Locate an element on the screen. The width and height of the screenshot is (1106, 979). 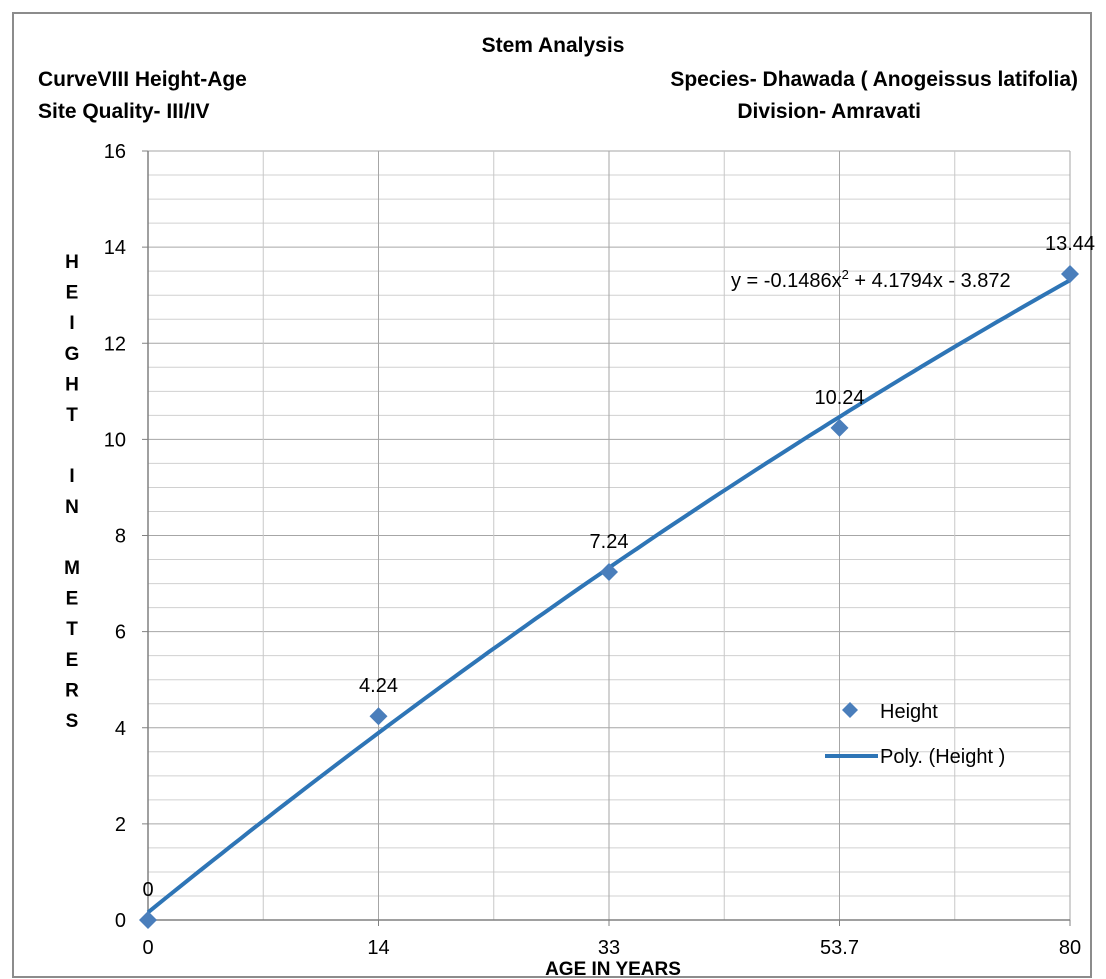
y-tick-label: 12 is located at coordinates (115, 344).